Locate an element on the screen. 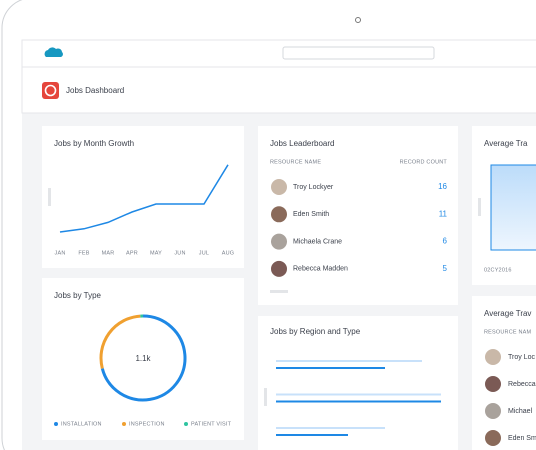 This screenshot has width=536, height=450. icon-glyph is located at coordinates (50, 90).